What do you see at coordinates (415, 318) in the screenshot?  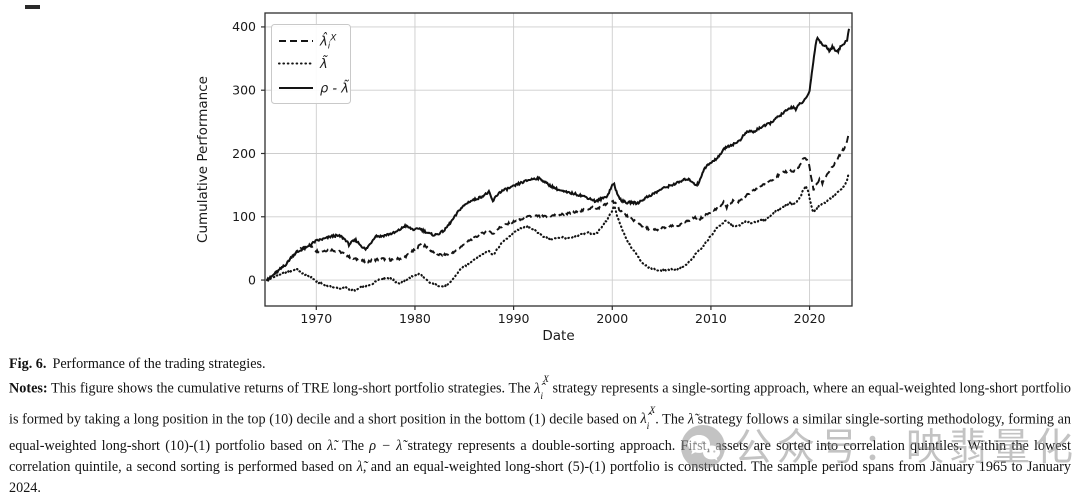 I see `x-tick-label: 1980` at bounding box center [415, 318].